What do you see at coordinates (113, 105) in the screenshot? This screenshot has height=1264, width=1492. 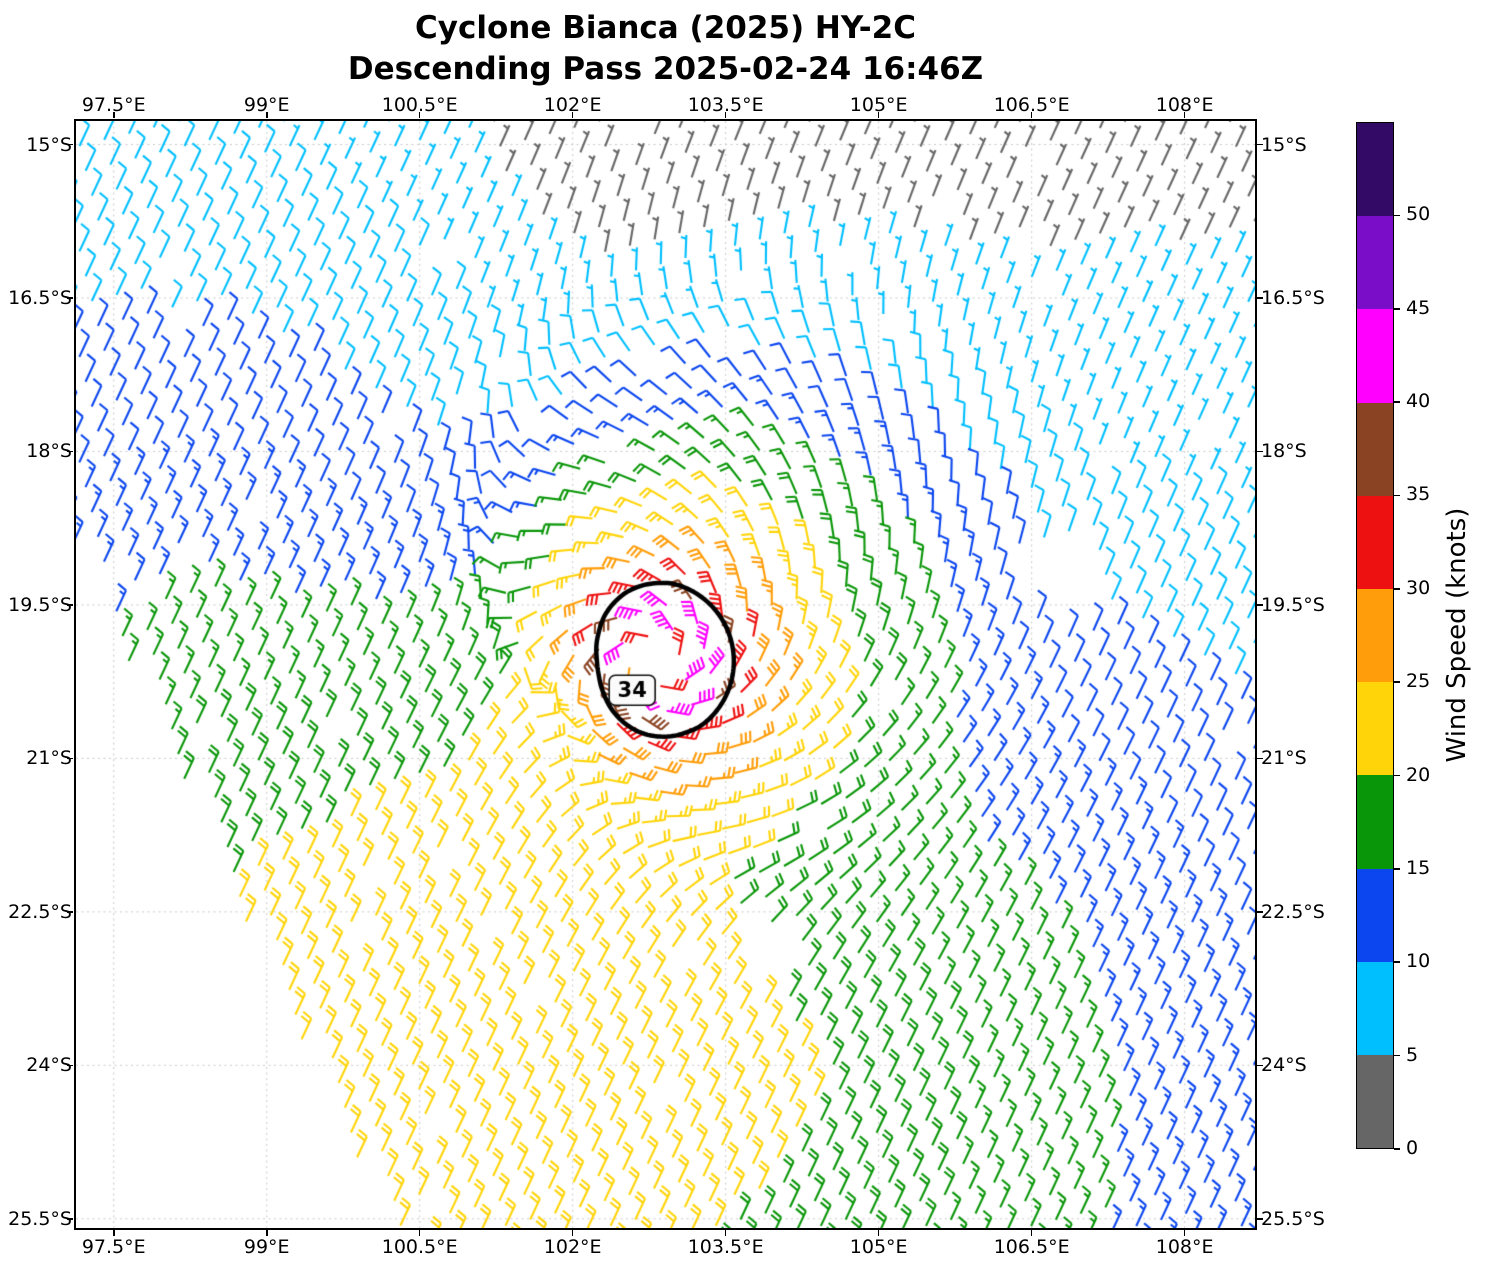 I see `x-tick-label-top: 97.5°E` at bounding box center [113, 105].